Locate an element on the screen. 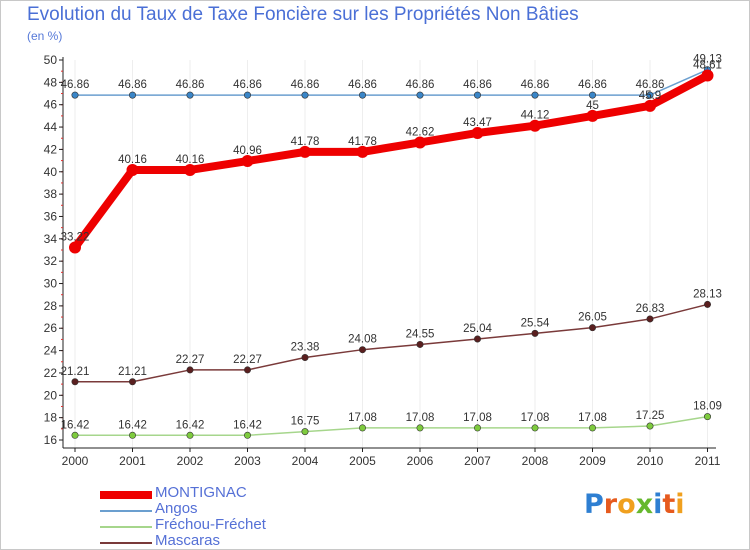  logo-letter: r is located at coordinates (610, 504).